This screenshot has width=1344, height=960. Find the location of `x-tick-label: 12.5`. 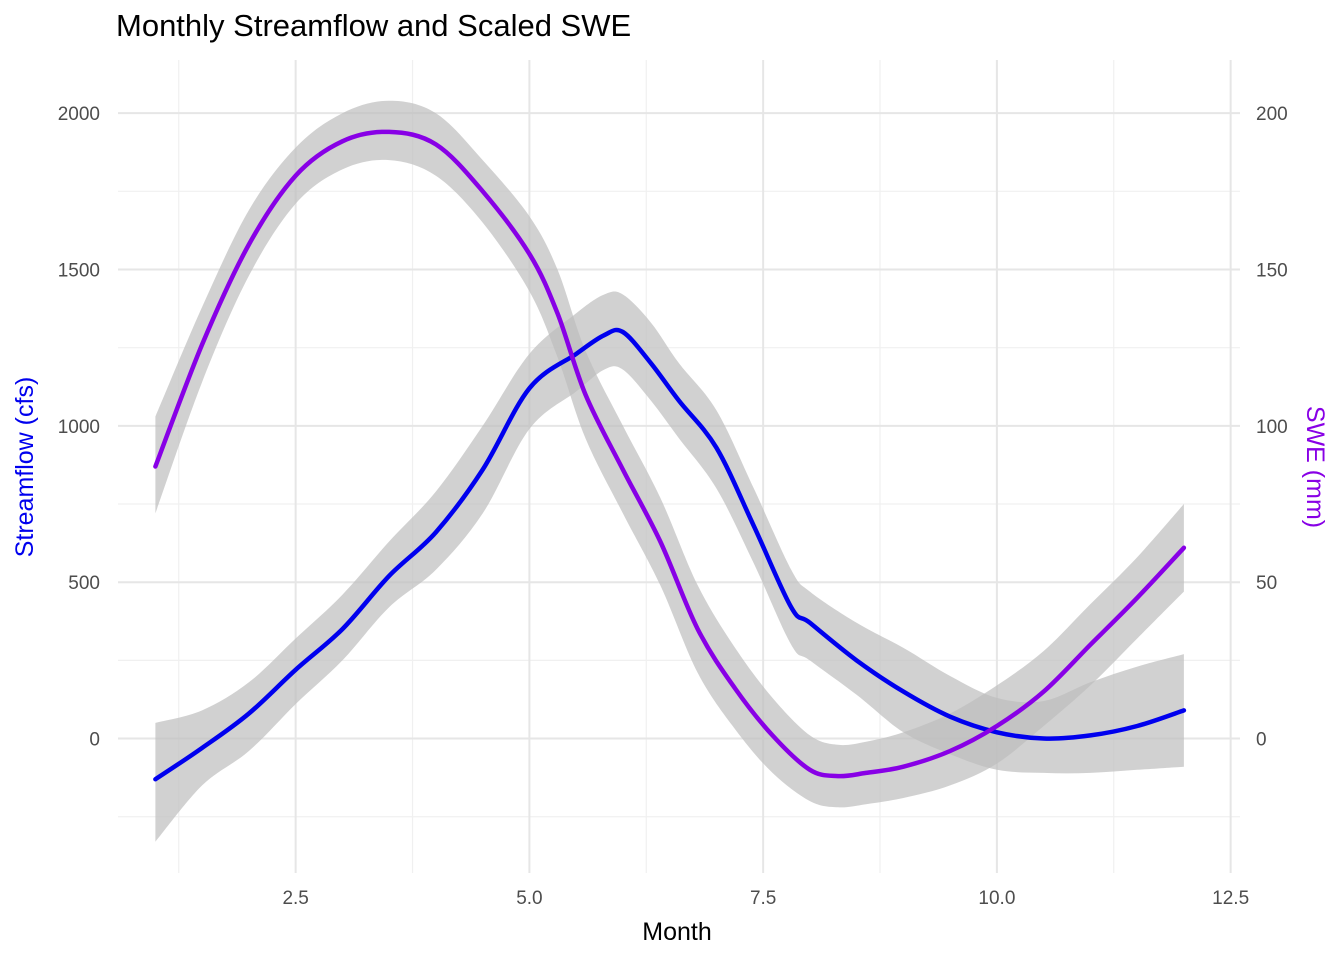

x-tick-label: 12.5 is located at coordinates (1230, 898).